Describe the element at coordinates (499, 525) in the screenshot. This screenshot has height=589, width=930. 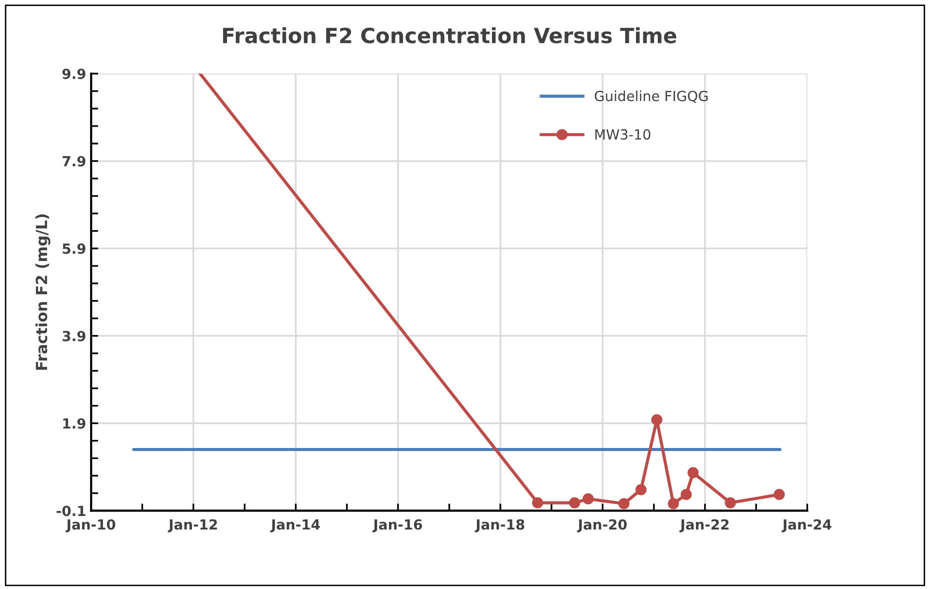
I see `x-tick-label: Jan-18` at that location.